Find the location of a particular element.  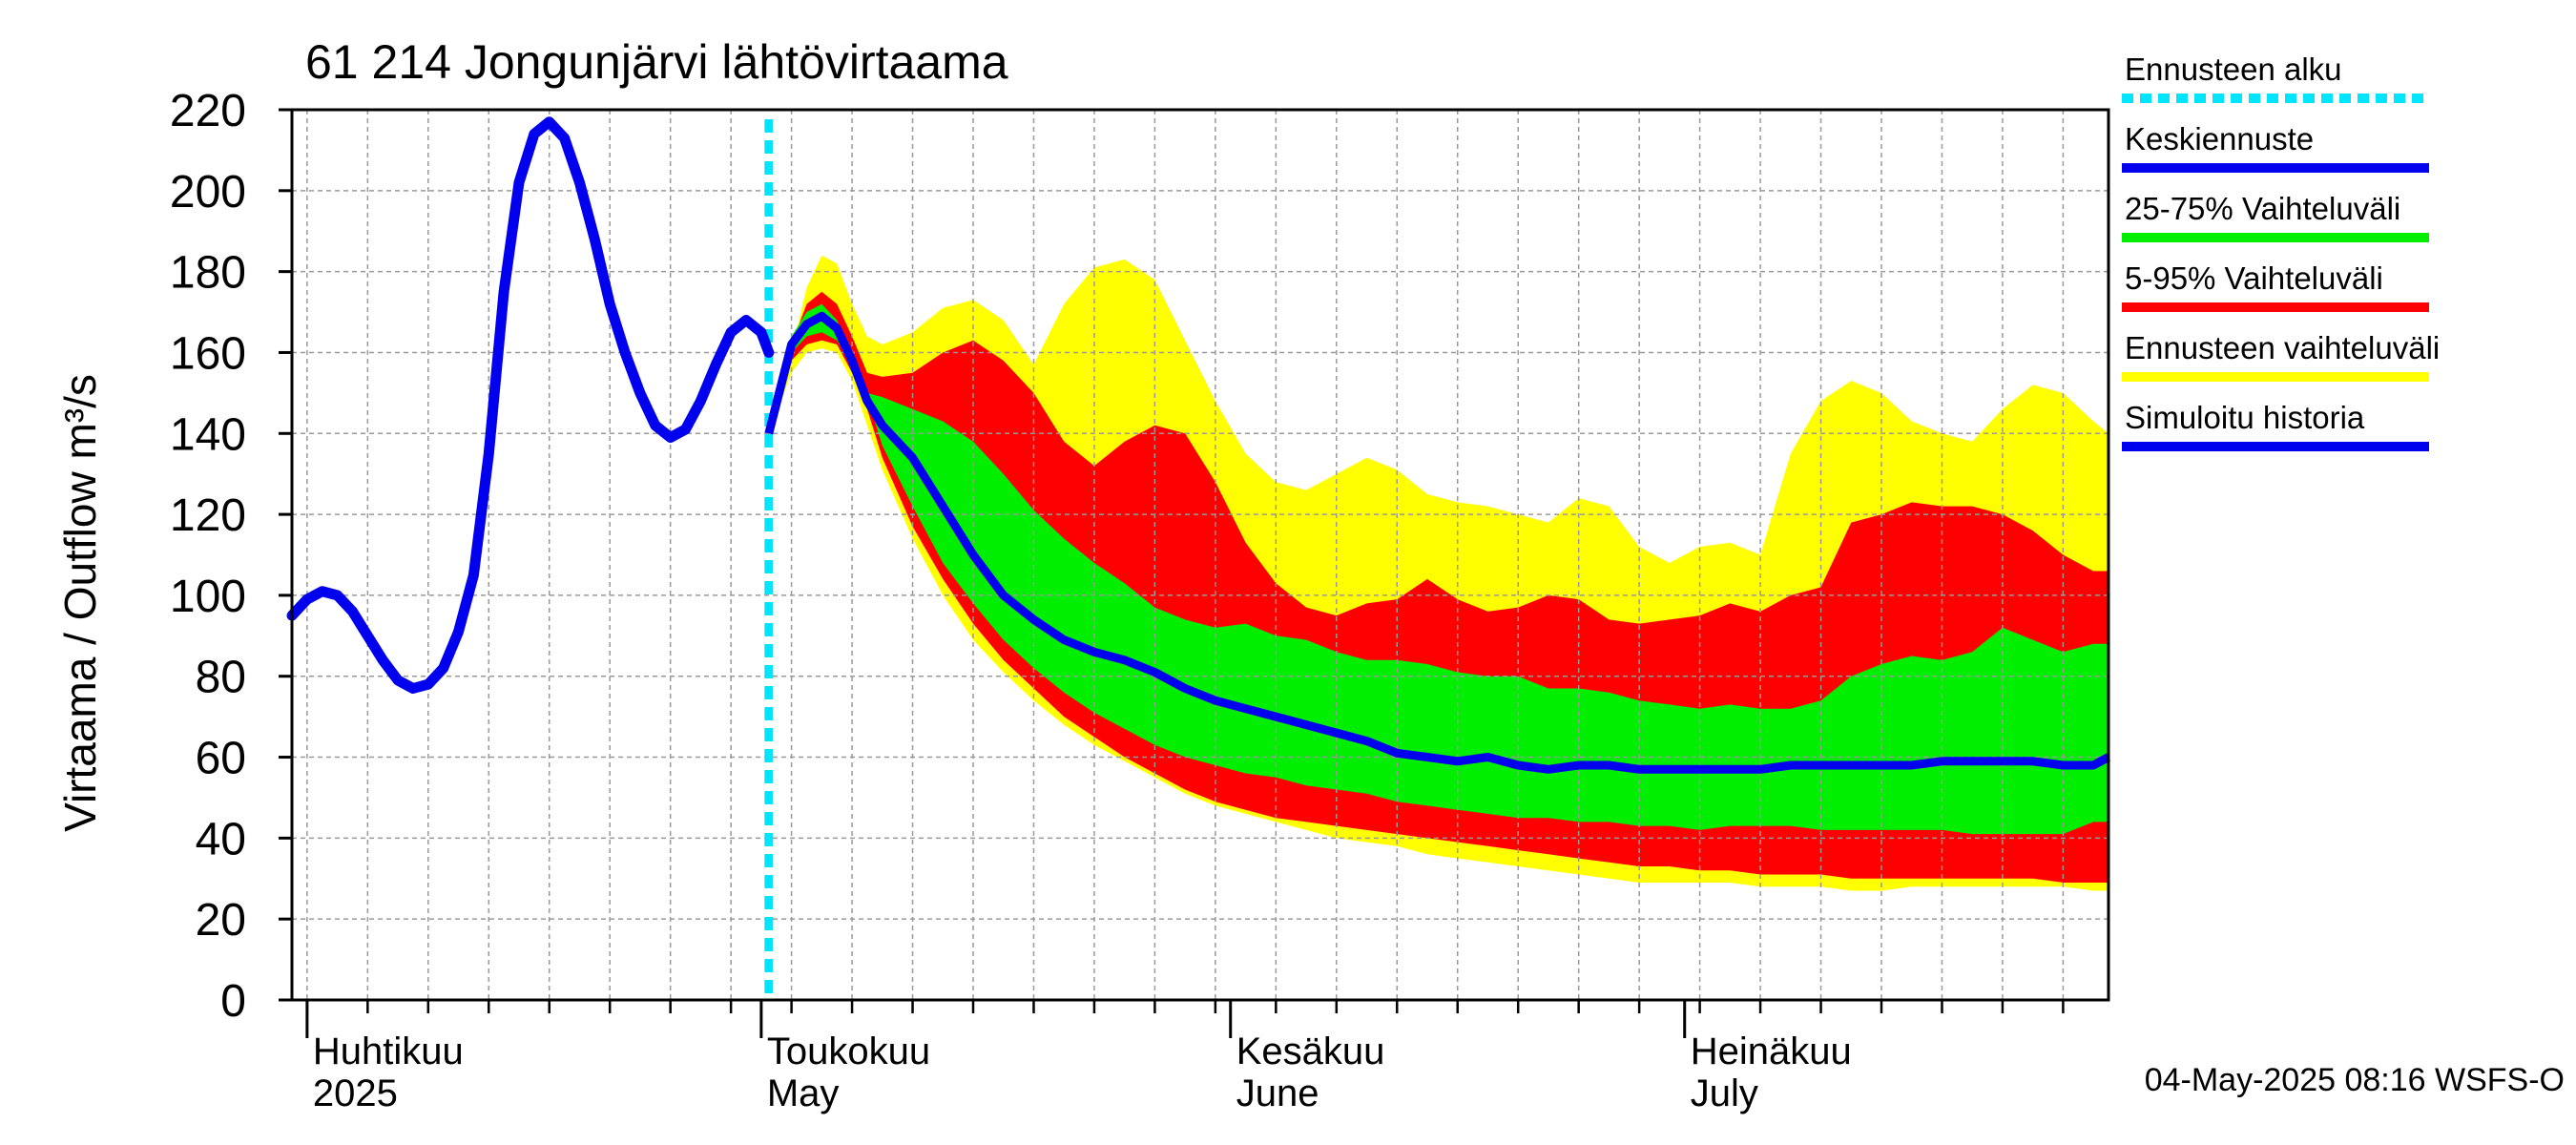

x-month-sublabel: 2025 is located at coordinates (355, 1093).